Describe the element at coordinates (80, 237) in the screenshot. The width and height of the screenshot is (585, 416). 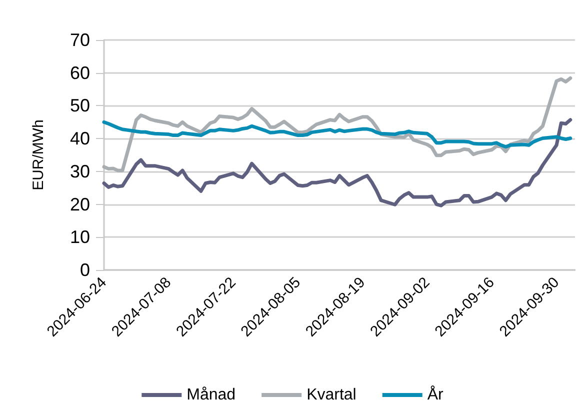
I see `y-tick-label: 10` at that location.